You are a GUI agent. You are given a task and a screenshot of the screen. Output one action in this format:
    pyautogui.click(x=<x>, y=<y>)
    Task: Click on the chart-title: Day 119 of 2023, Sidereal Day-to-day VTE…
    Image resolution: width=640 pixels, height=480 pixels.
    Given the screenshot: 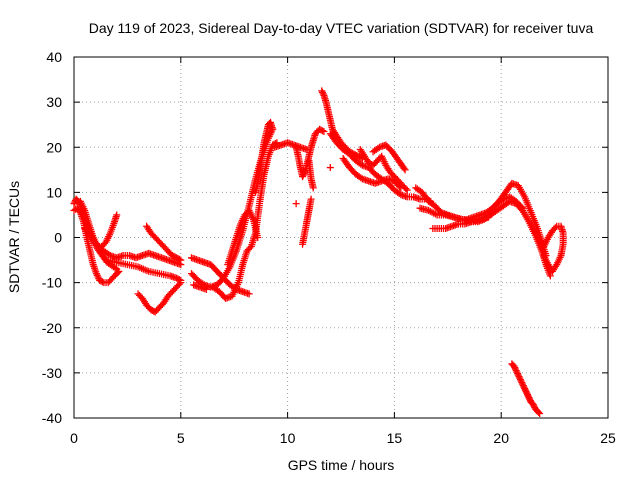 What is the action you would take?
    pyautogui.click(x=341, y=28)
    